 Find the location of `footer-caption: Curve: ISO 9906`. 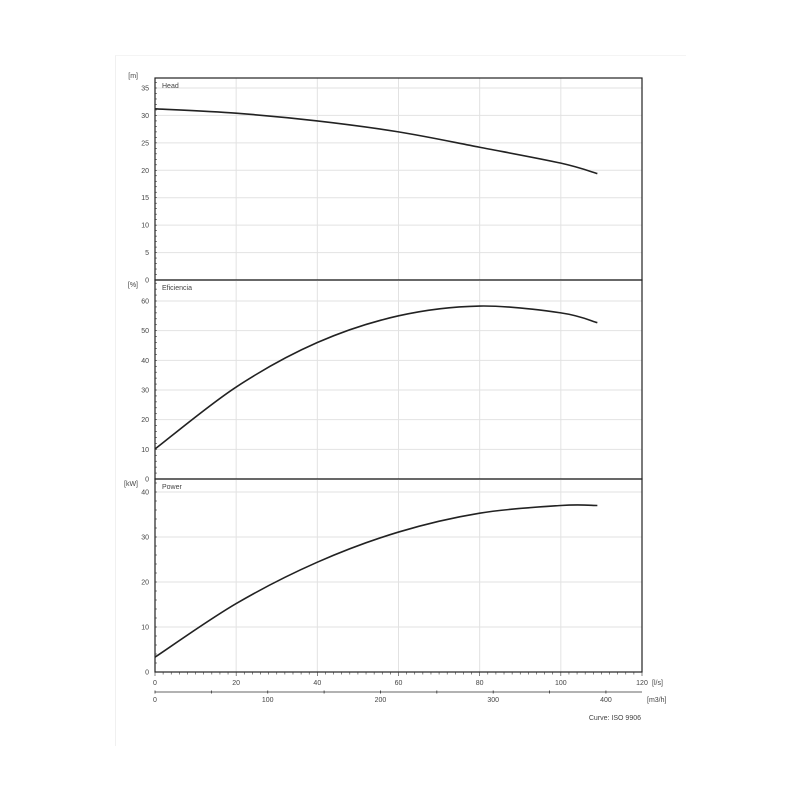

footer-caption: Curve: ISO 9906 is located at coordinates (614, 718).